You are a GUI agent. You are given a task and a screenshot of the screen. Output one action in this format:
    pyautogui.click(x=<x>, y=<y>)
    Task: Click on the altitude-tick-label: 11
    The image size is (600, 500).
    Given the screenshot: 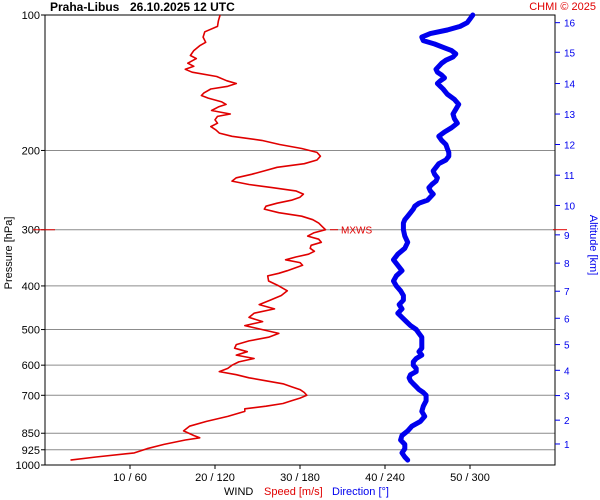 What is the action you would take?
    pyautogui.click(x=569, y=176)
    